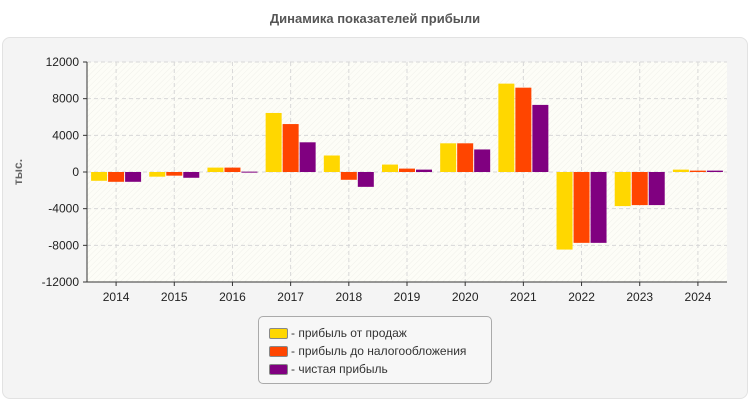 The height and width of the screenshot is (400, 750). Describe the element at coordinates (290, 297) in the screenshot. I see `x-tick-label: 2017` at that location.